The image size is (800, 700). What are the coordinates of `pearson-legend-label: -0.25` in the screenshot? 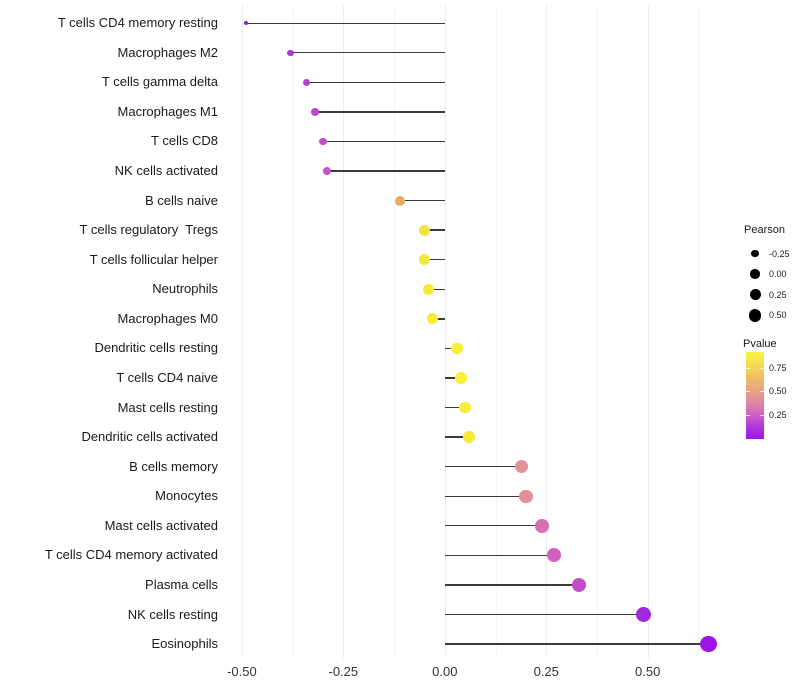 It's located at (779, 253).